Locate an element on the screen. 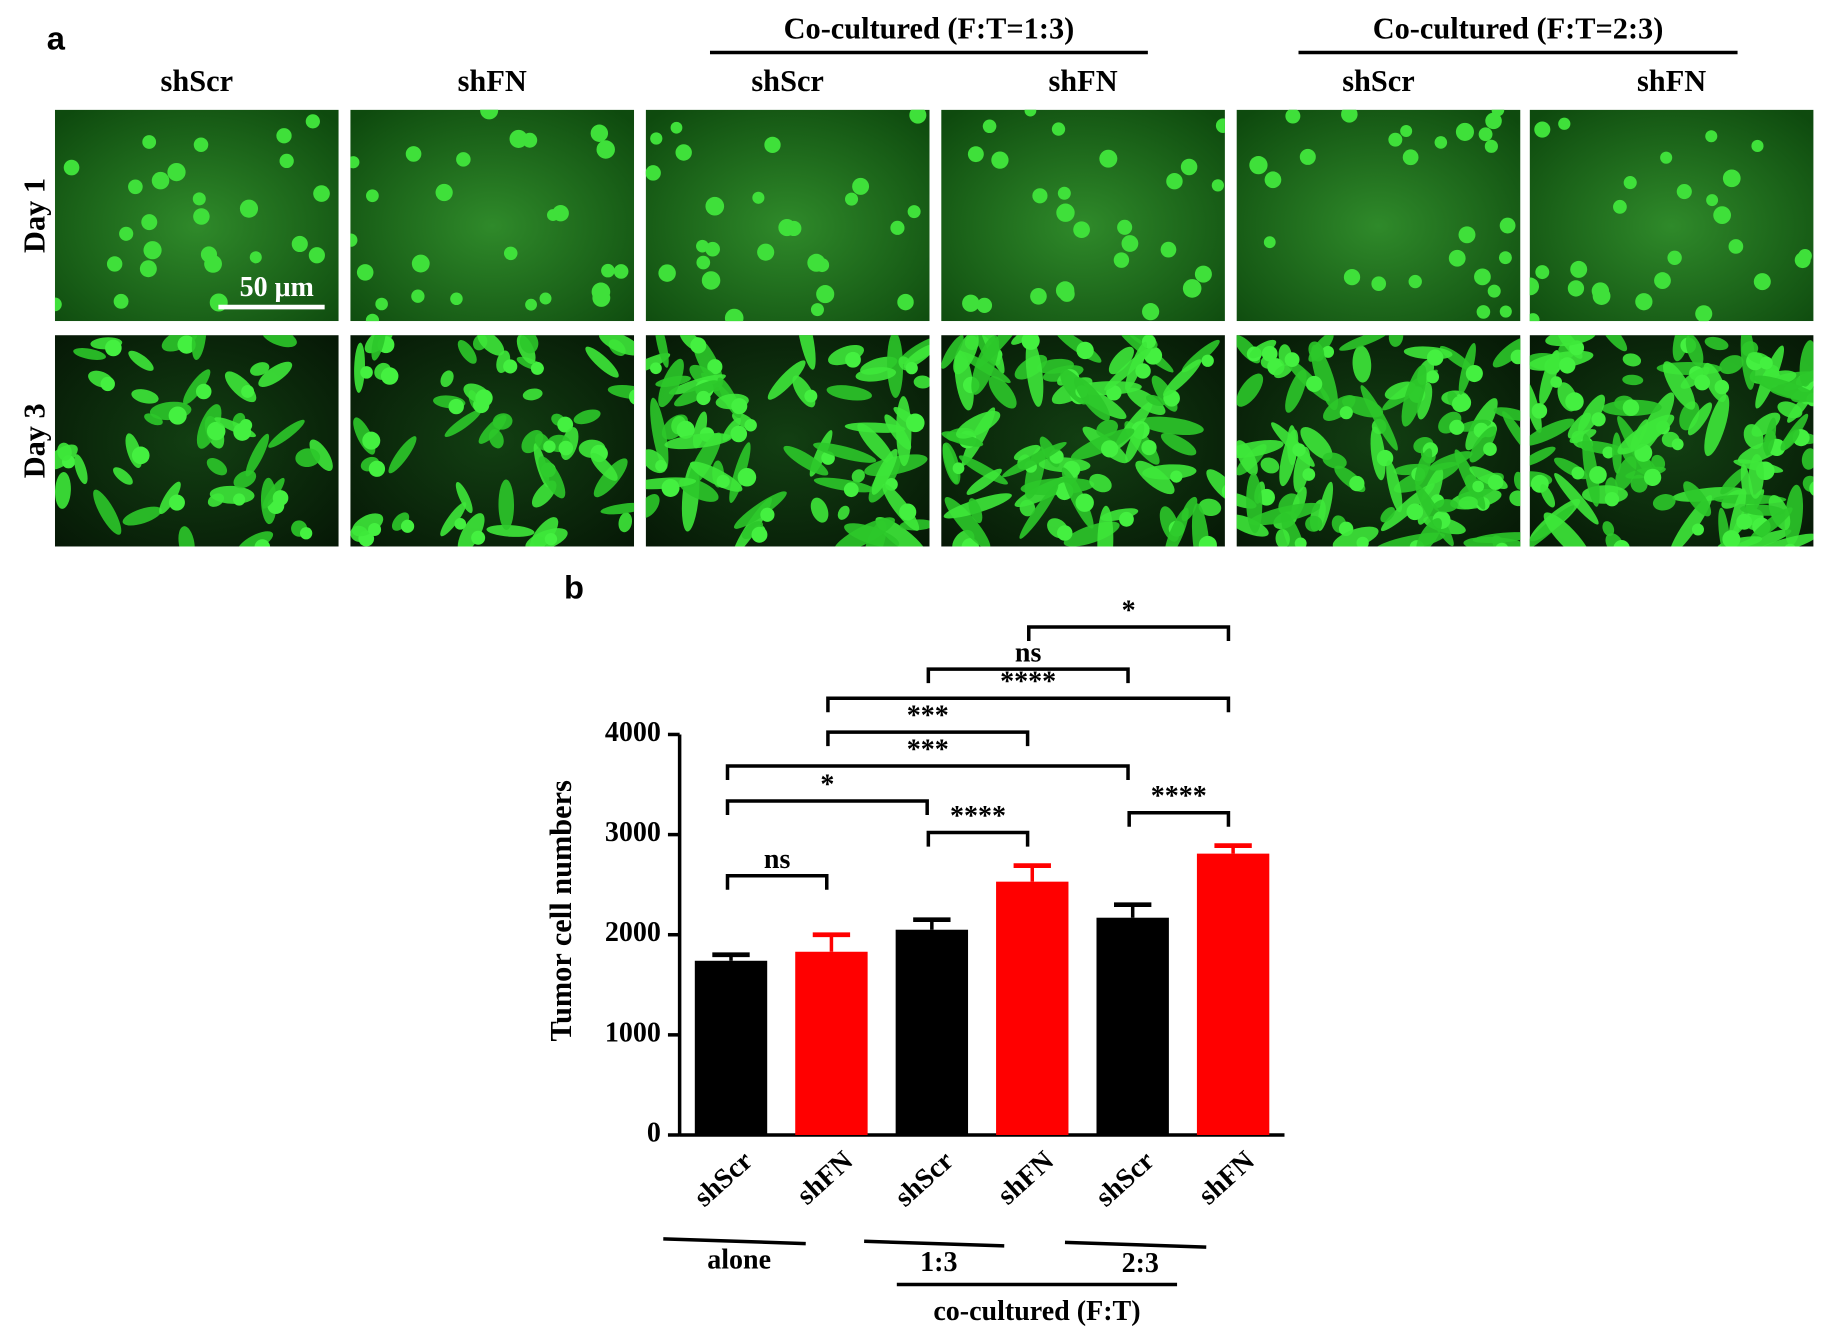  significance-label: **** is located at coordinates (978, 816).